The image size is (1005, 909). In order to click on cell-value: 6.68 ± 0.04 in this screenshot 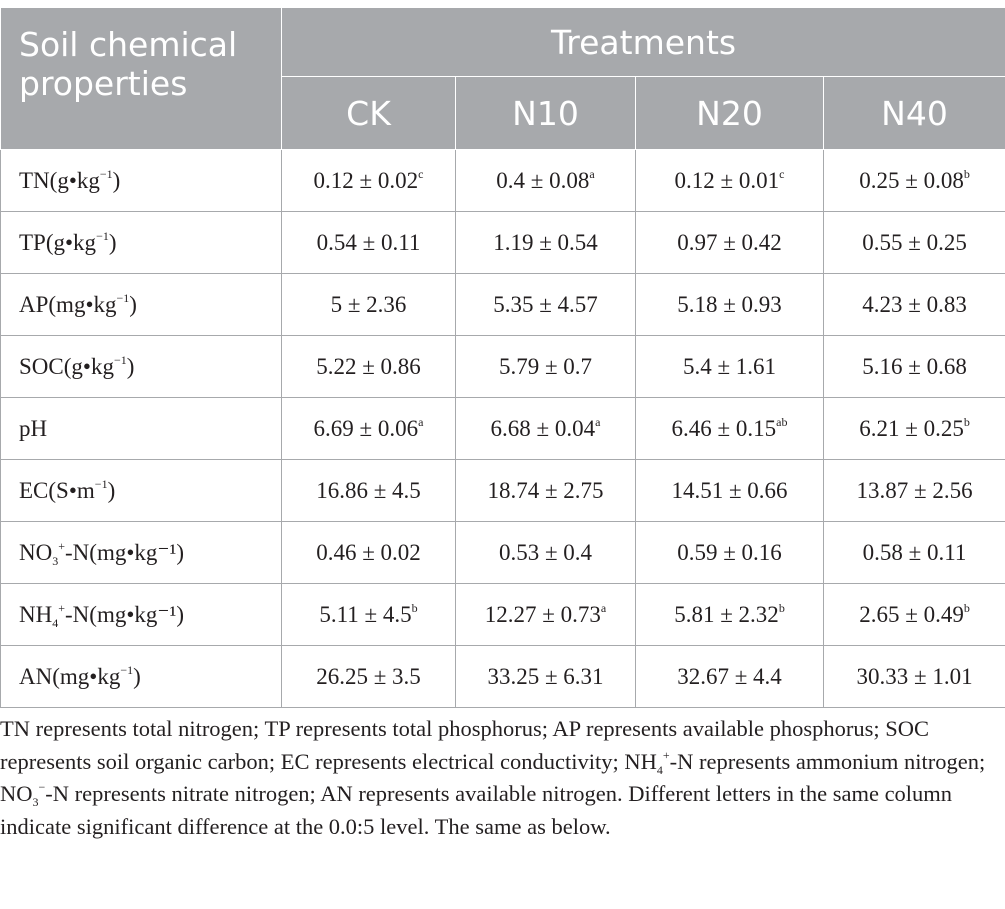, I will do `click(543, 428)`.